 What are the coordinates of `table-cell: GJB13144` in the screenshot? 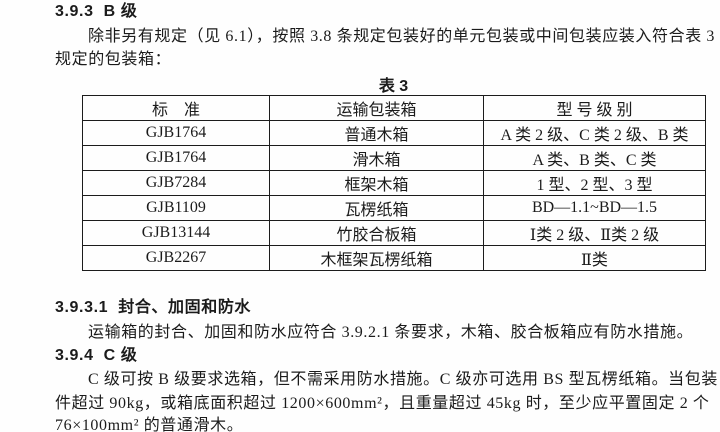 It's located at (176, 233).